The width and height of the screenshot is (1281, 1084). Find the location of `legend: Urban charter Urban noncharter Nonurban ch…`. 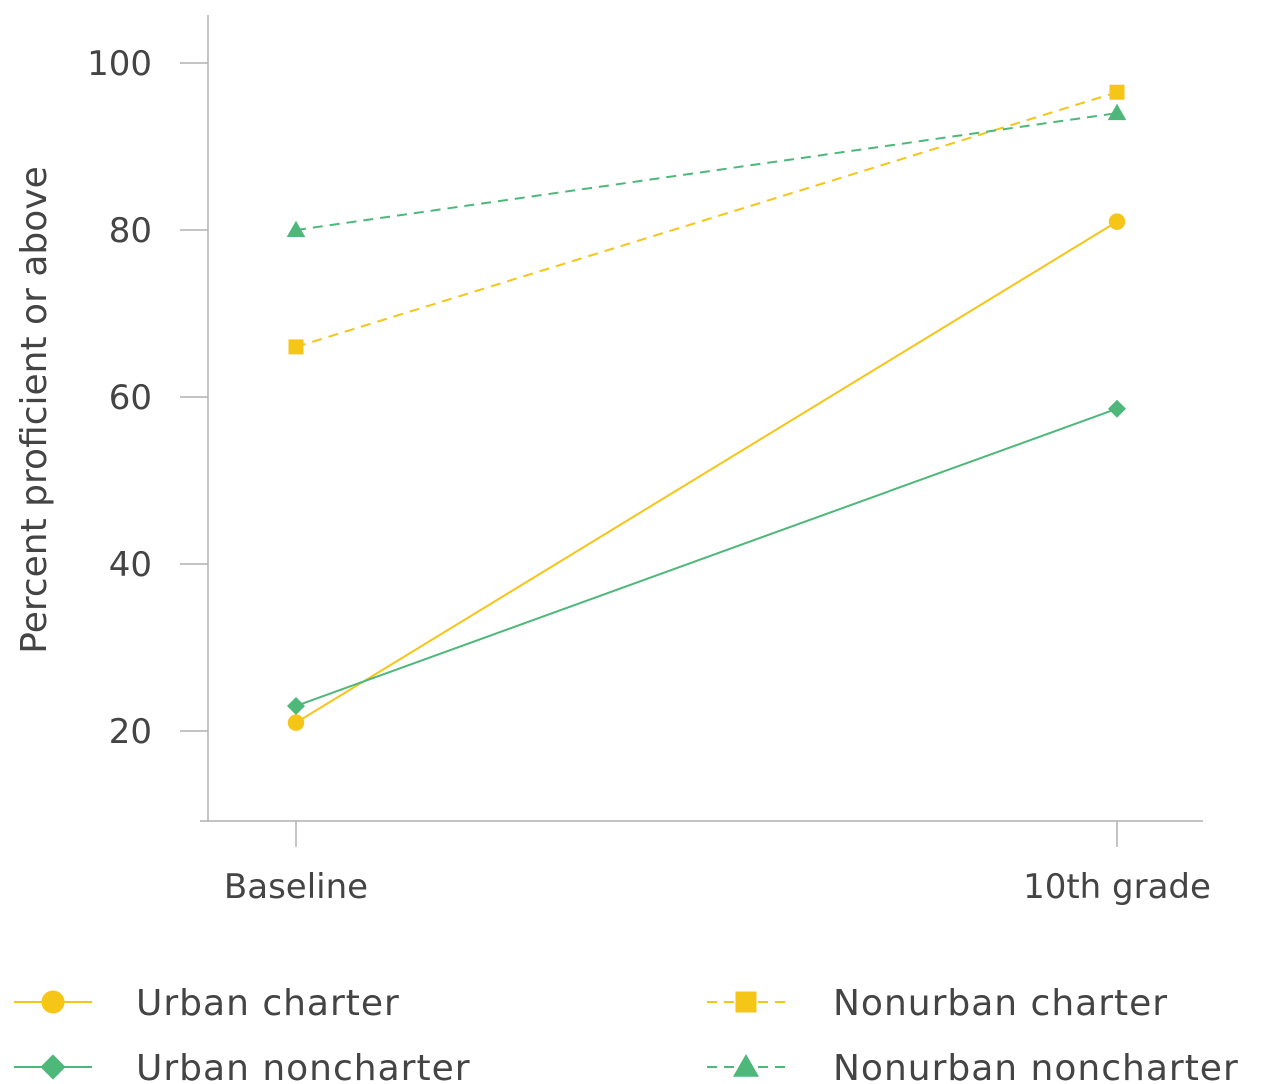

legend: Urban charter Urban noncharter Nonurban ch… is located at coordinates (626, 1033).